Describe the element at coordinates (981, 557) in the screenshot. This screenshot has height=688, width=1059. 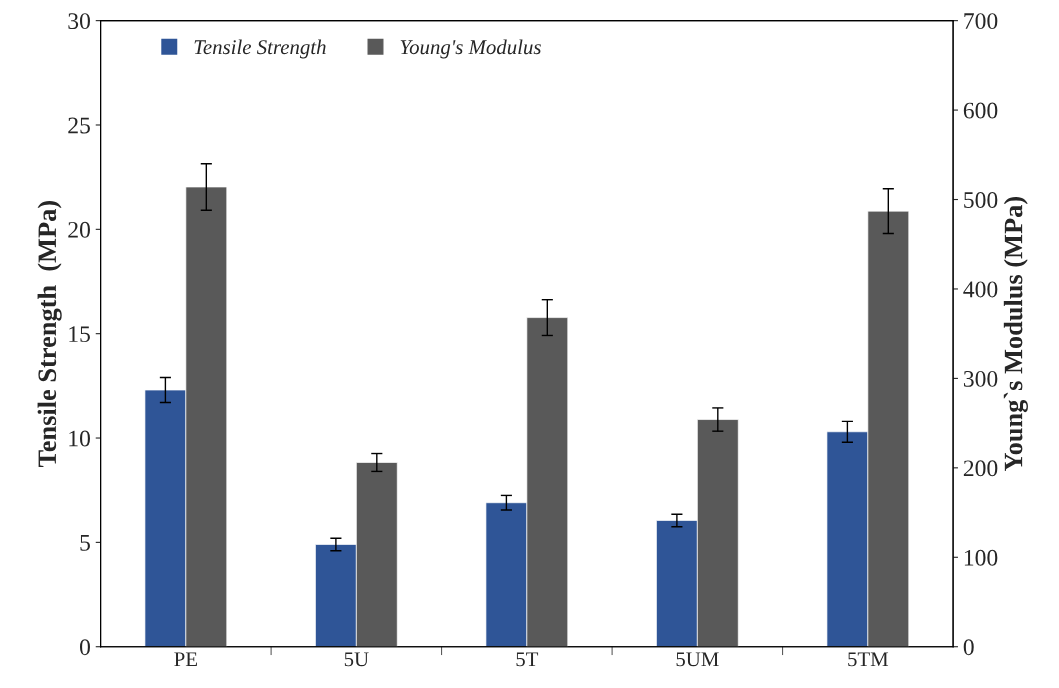
I see `y2-tick-label: 100` at that location.